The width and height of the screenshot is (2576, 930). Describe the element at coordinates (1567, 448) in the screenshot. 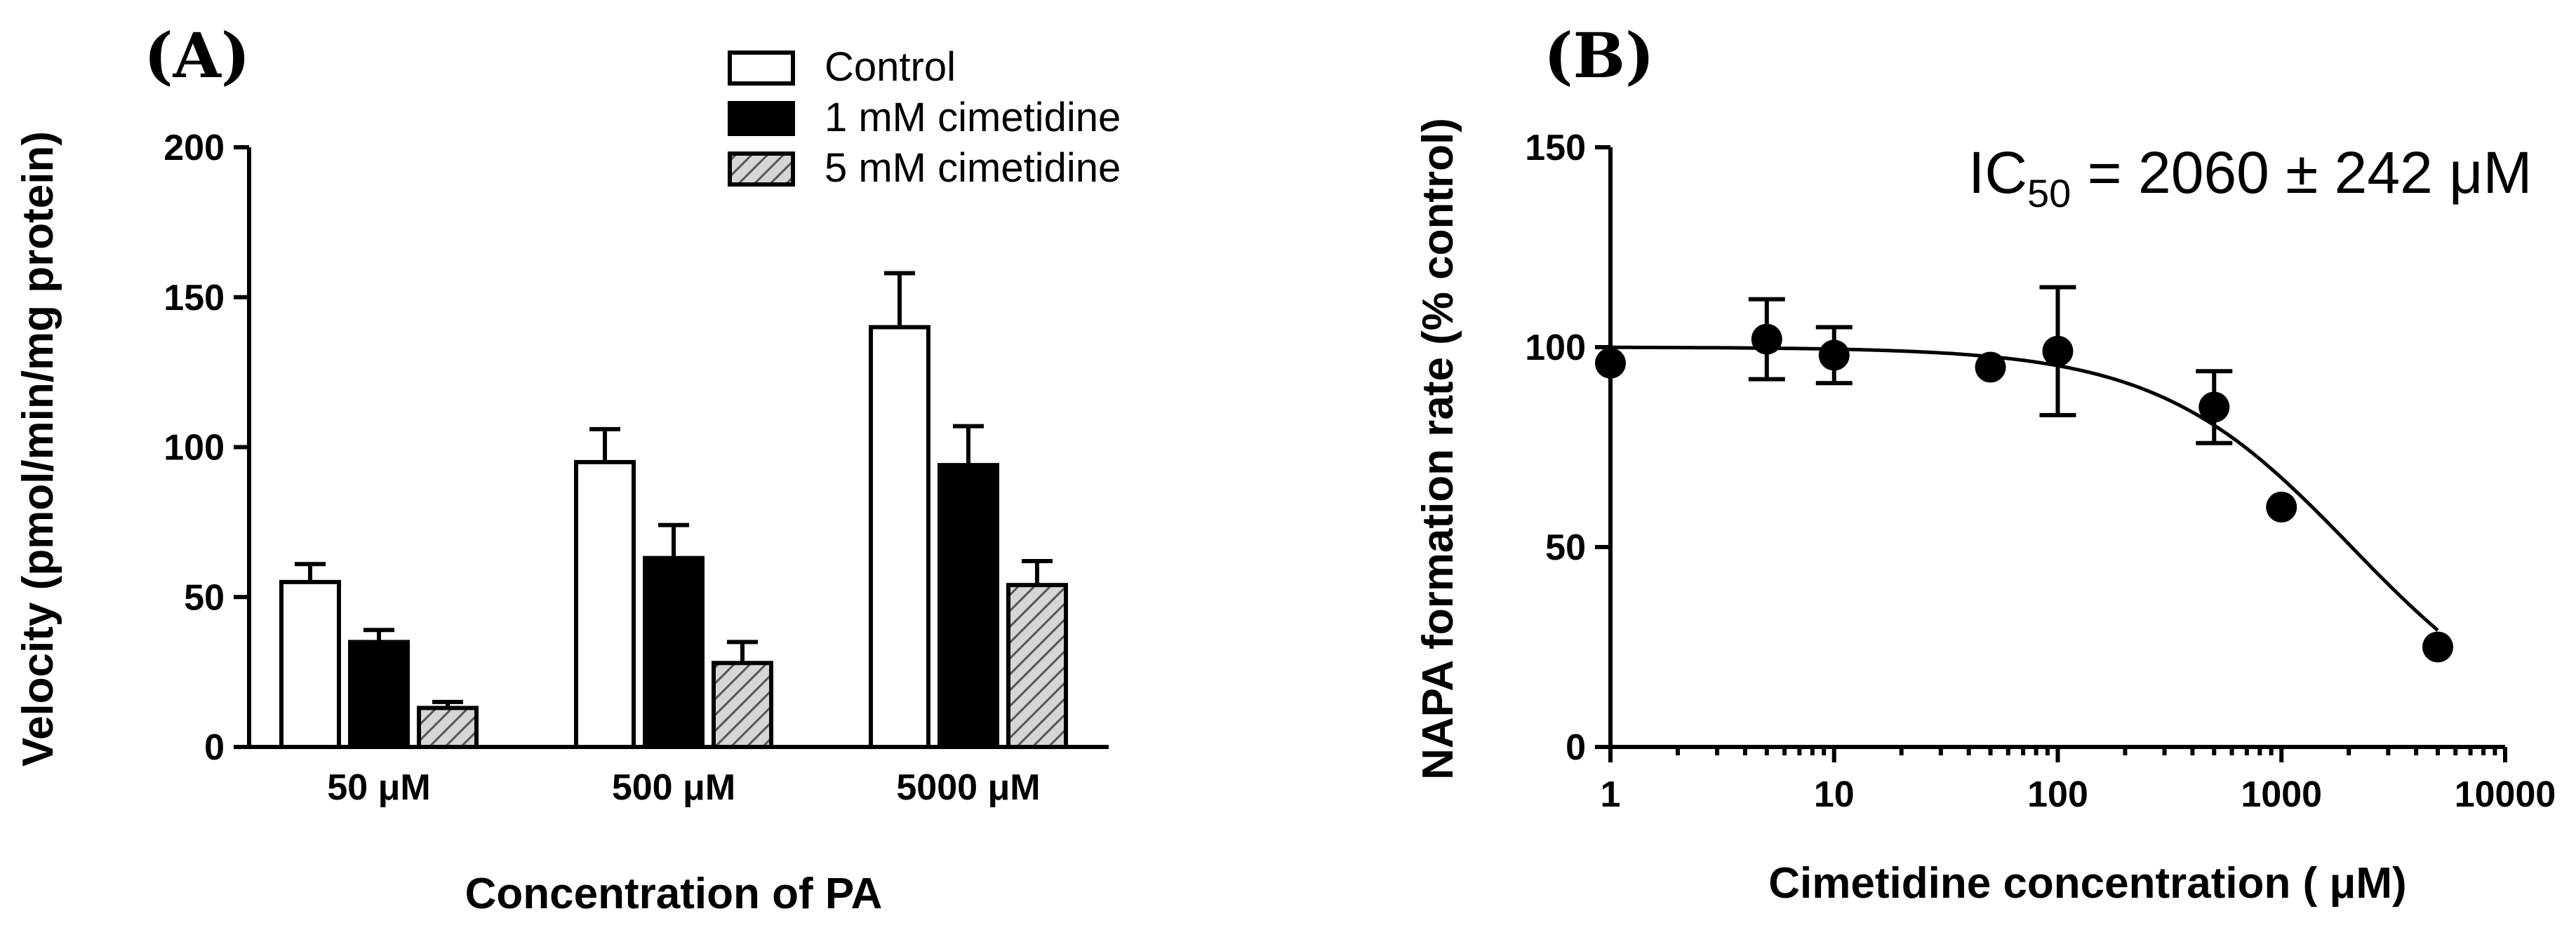

I see `panel-b-y-ticks: 0 50 100 150` at that location.